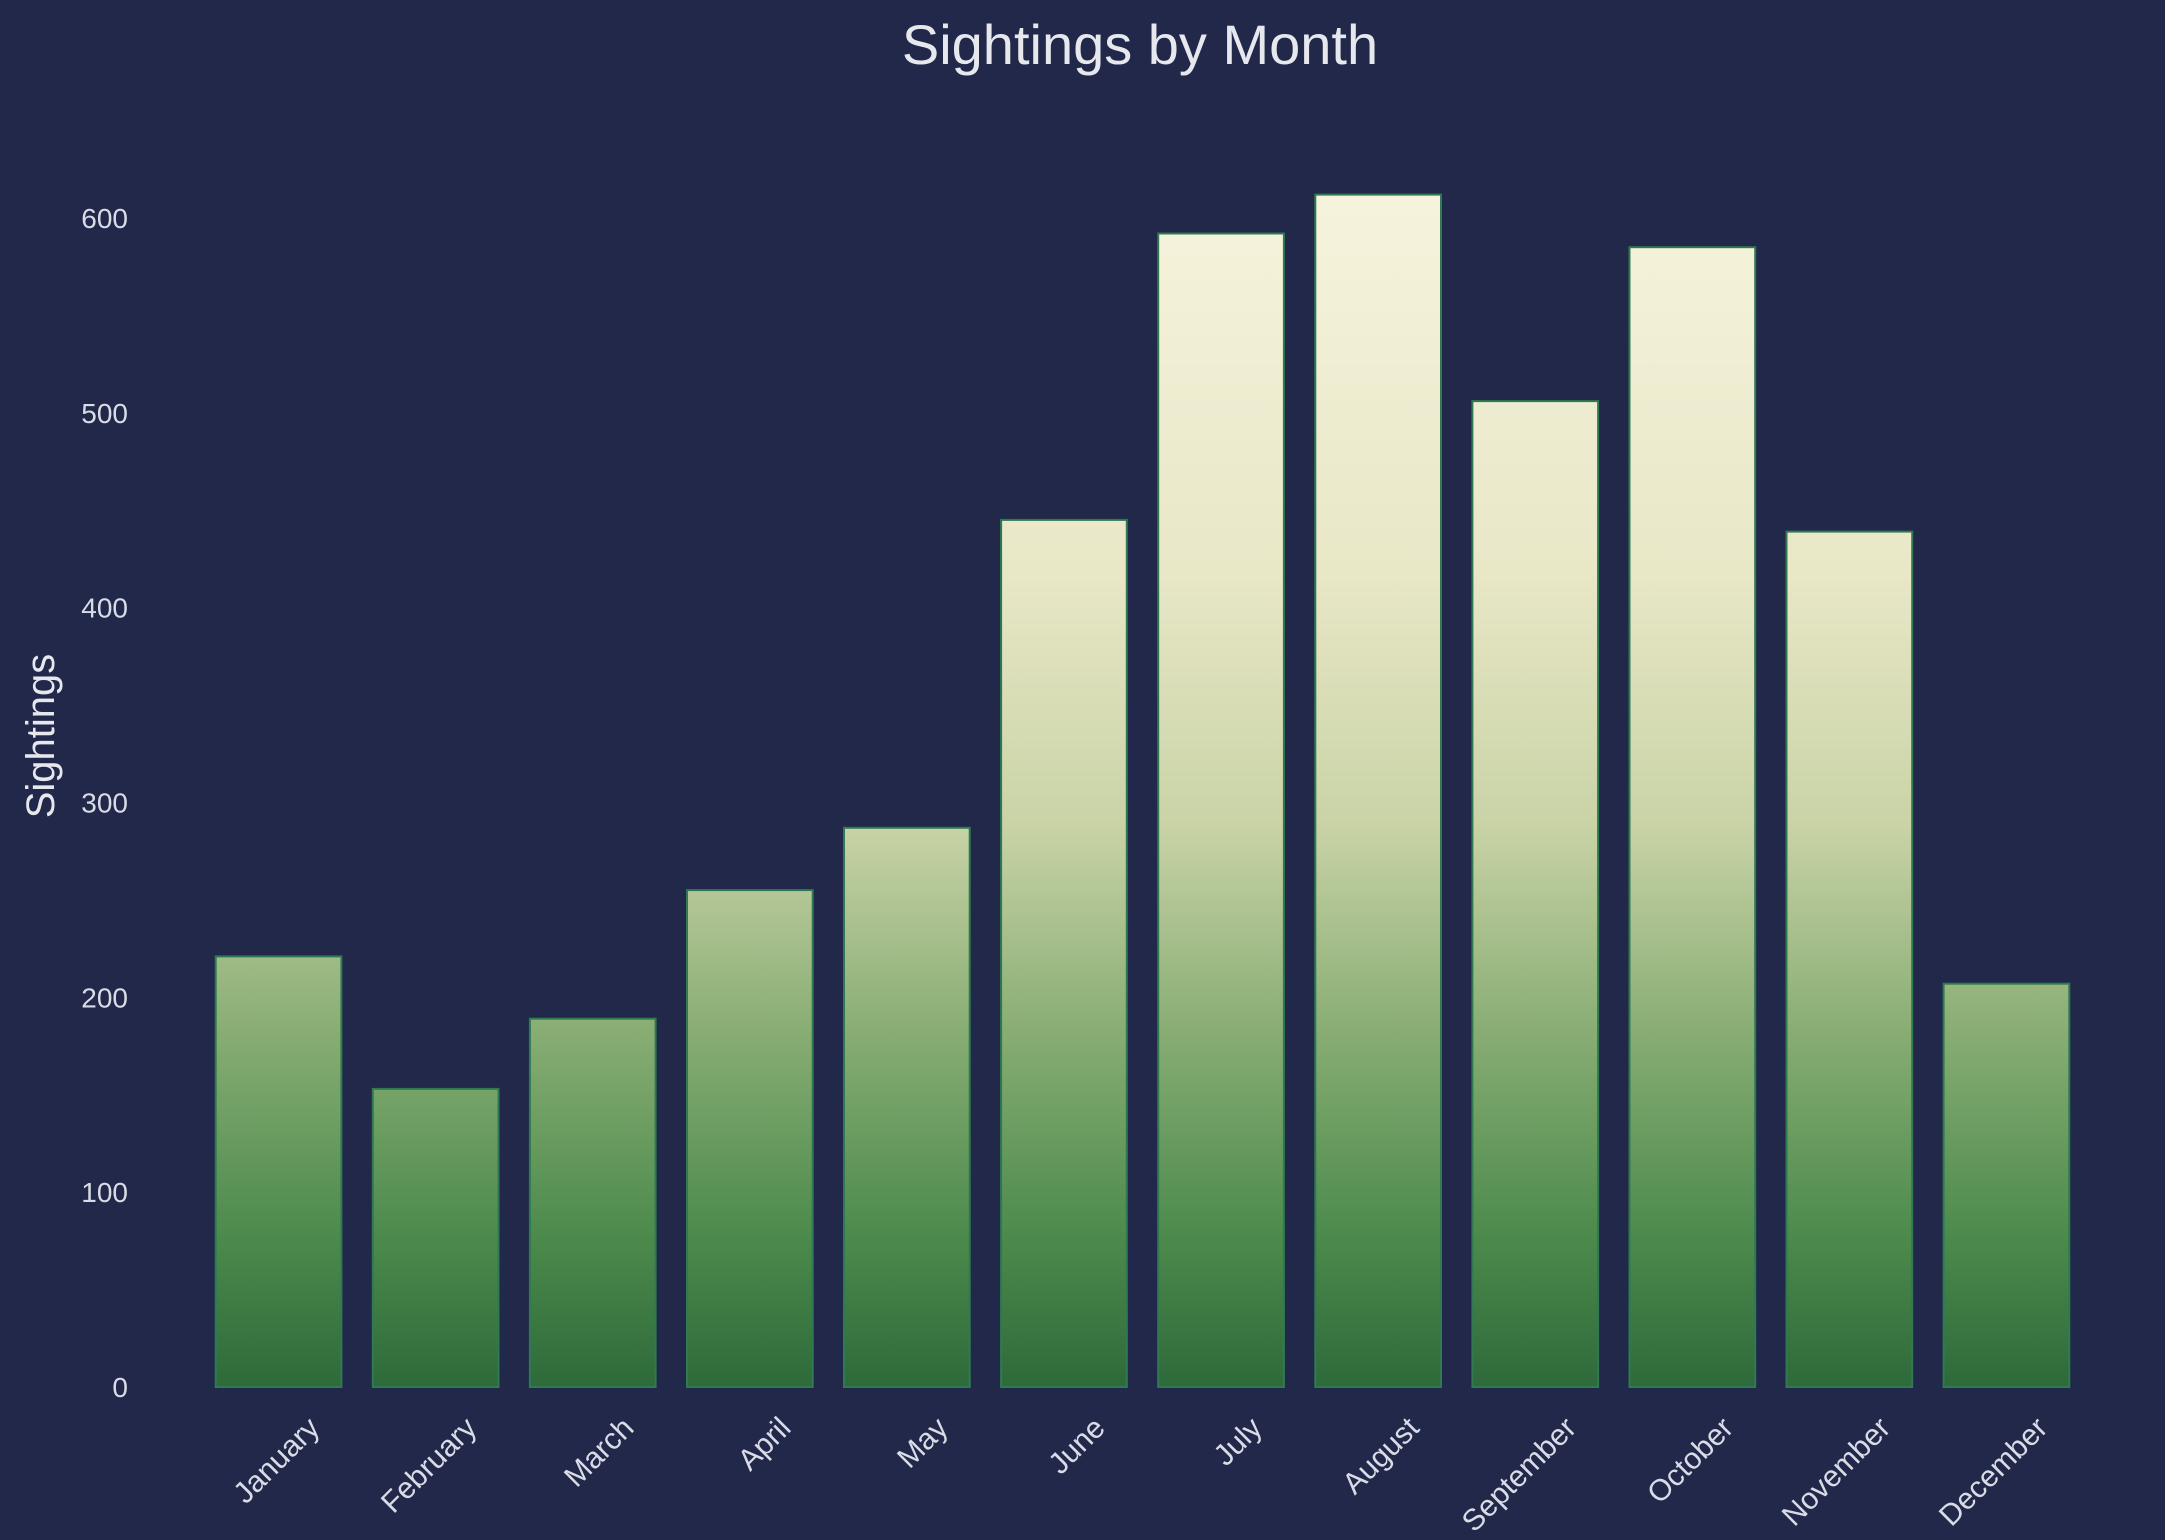  Describe the element at coordinates (1519, 1474) in the screenshot. I see `x-tick-label: September` at that location.